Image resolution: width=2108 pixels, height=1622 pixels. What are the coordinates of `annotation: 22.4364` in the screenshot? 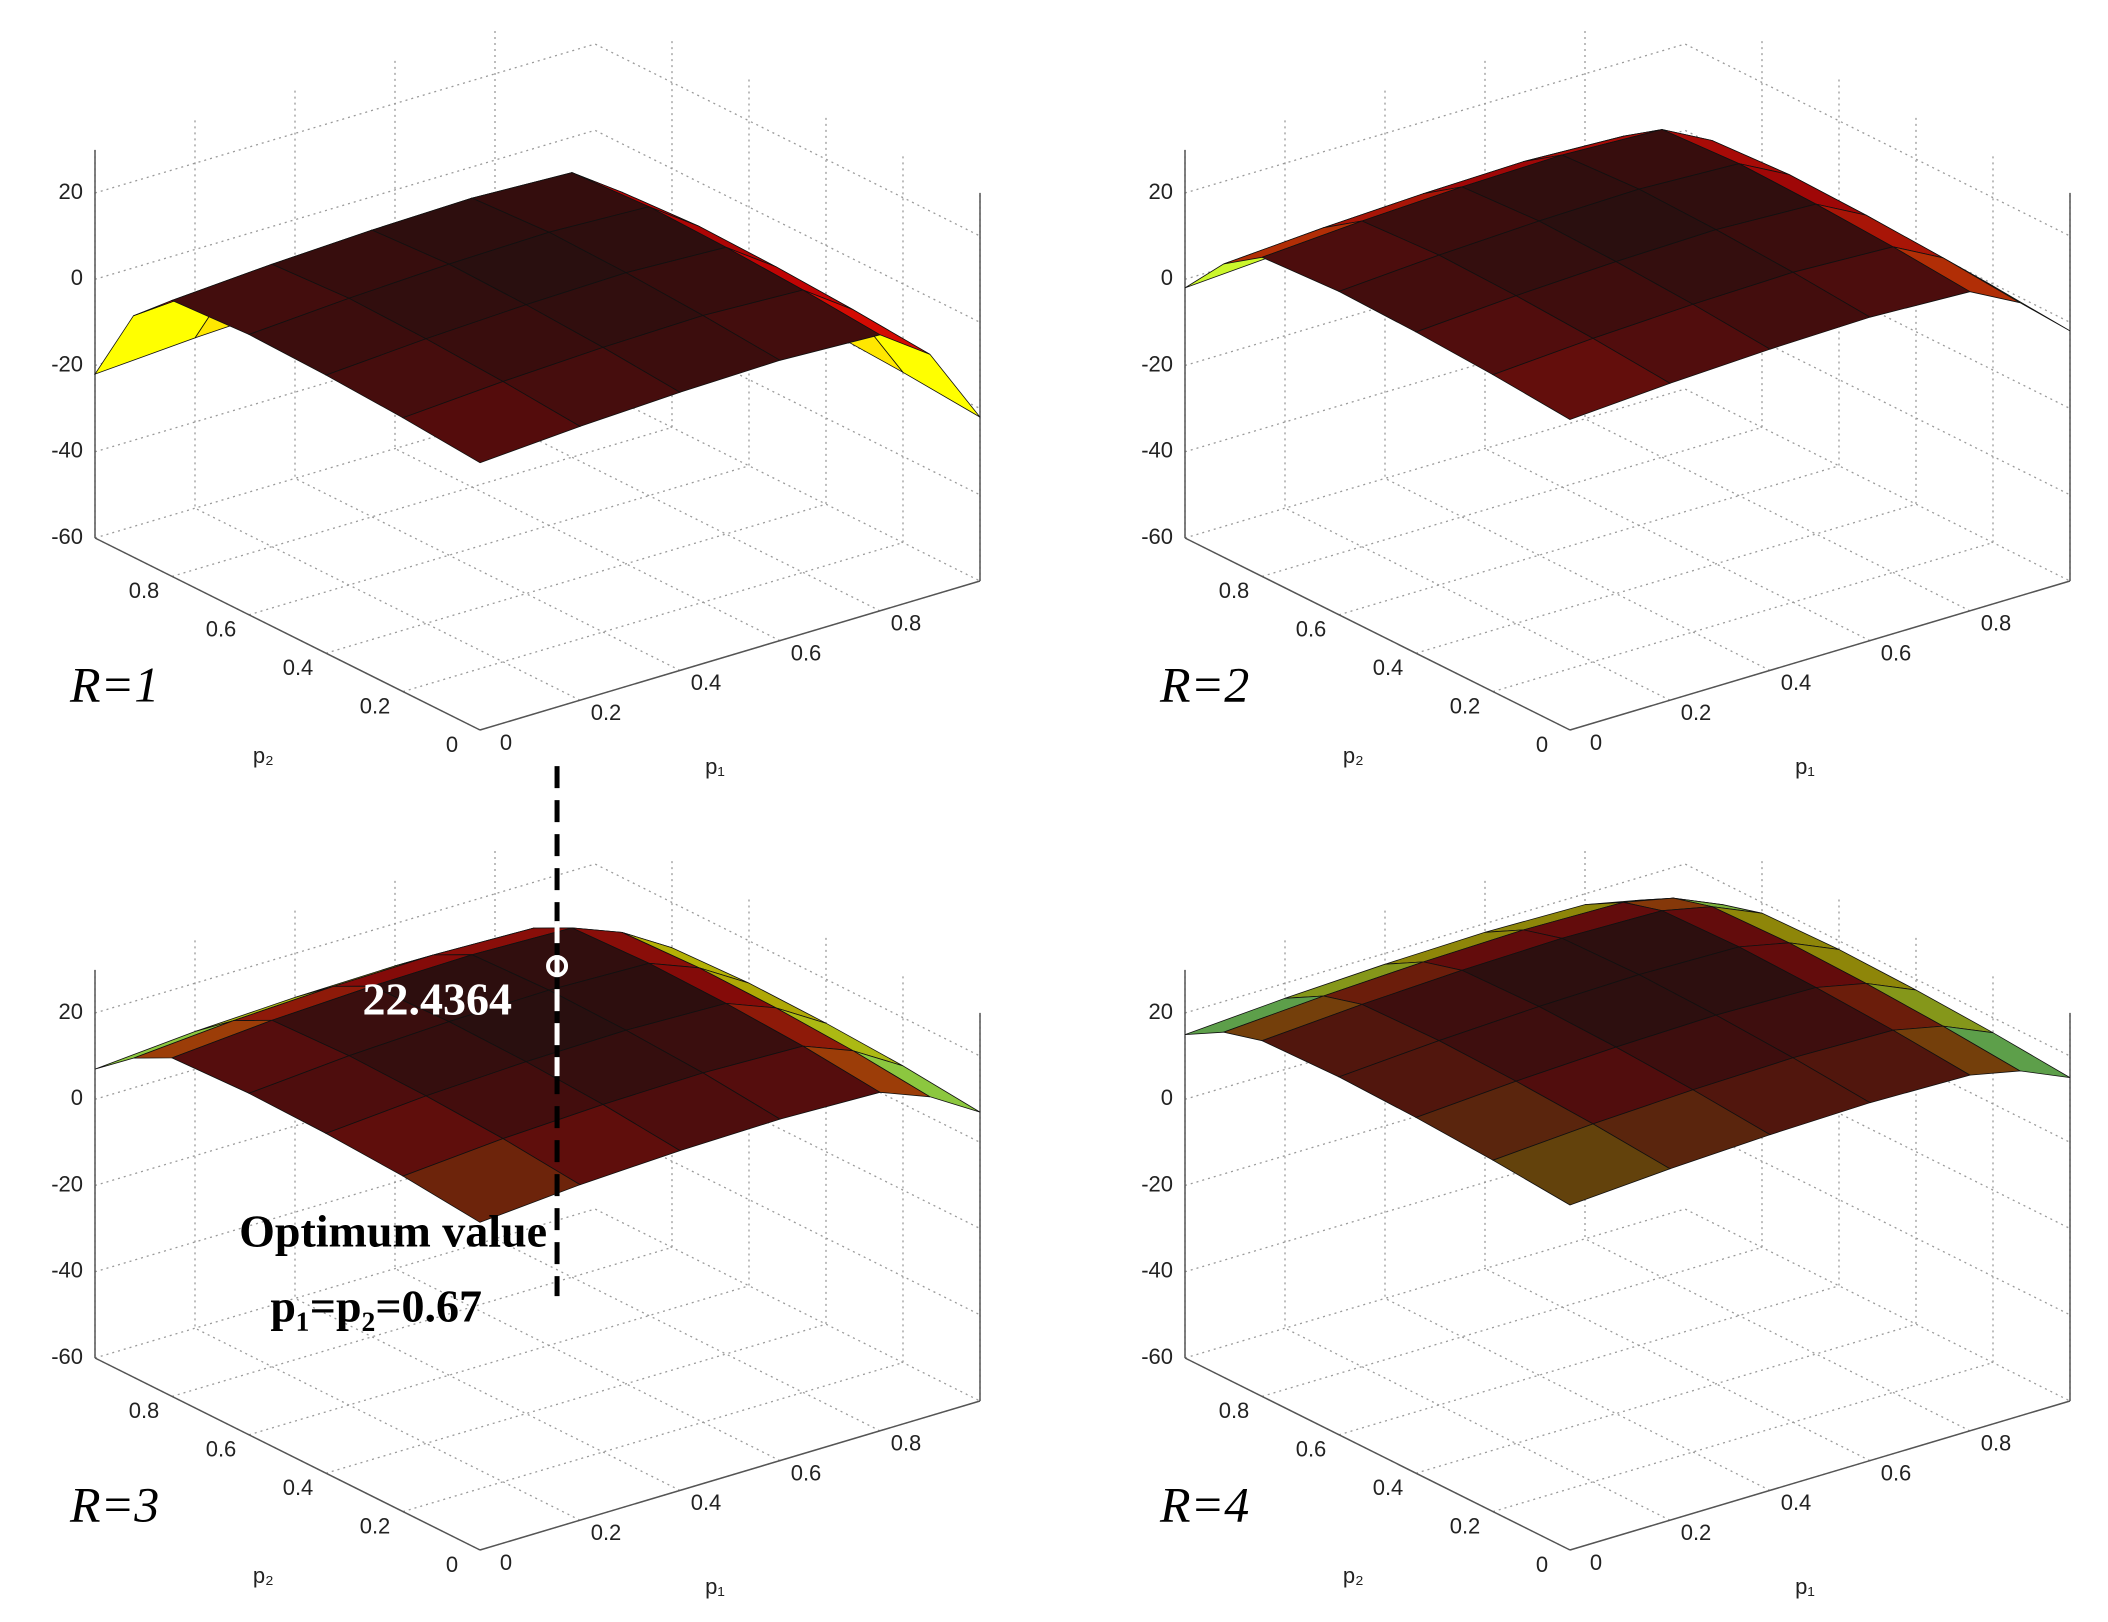 It's located at (438, 999).